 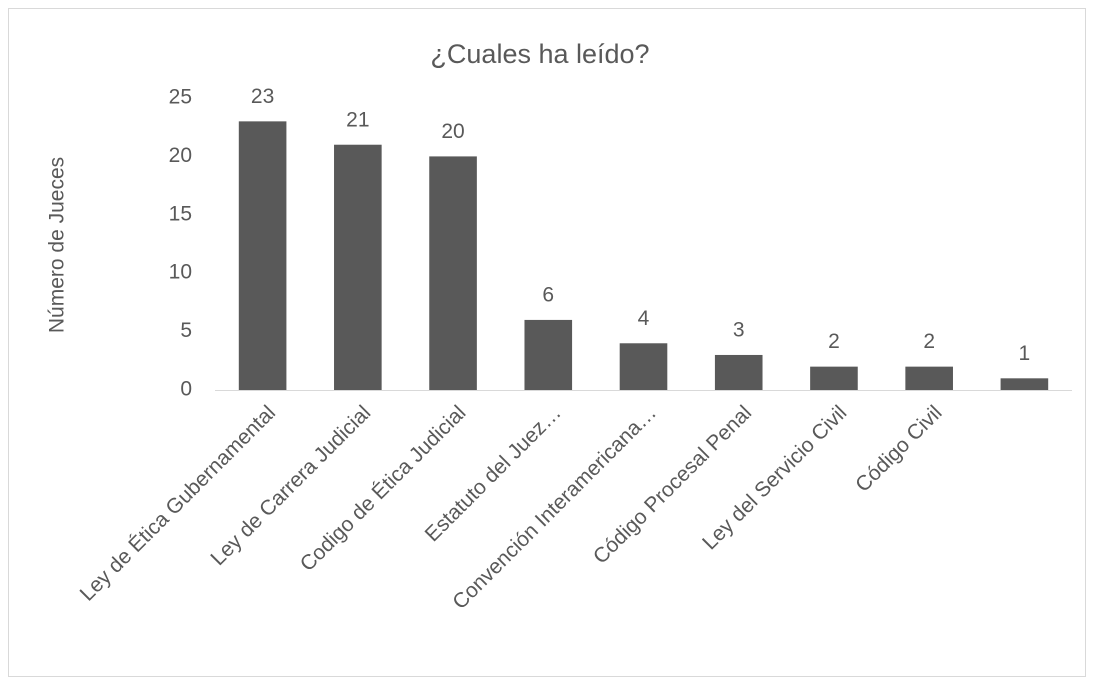 I want to click on y-axis-label: Número de Jueces, so click(x=57, y=245).